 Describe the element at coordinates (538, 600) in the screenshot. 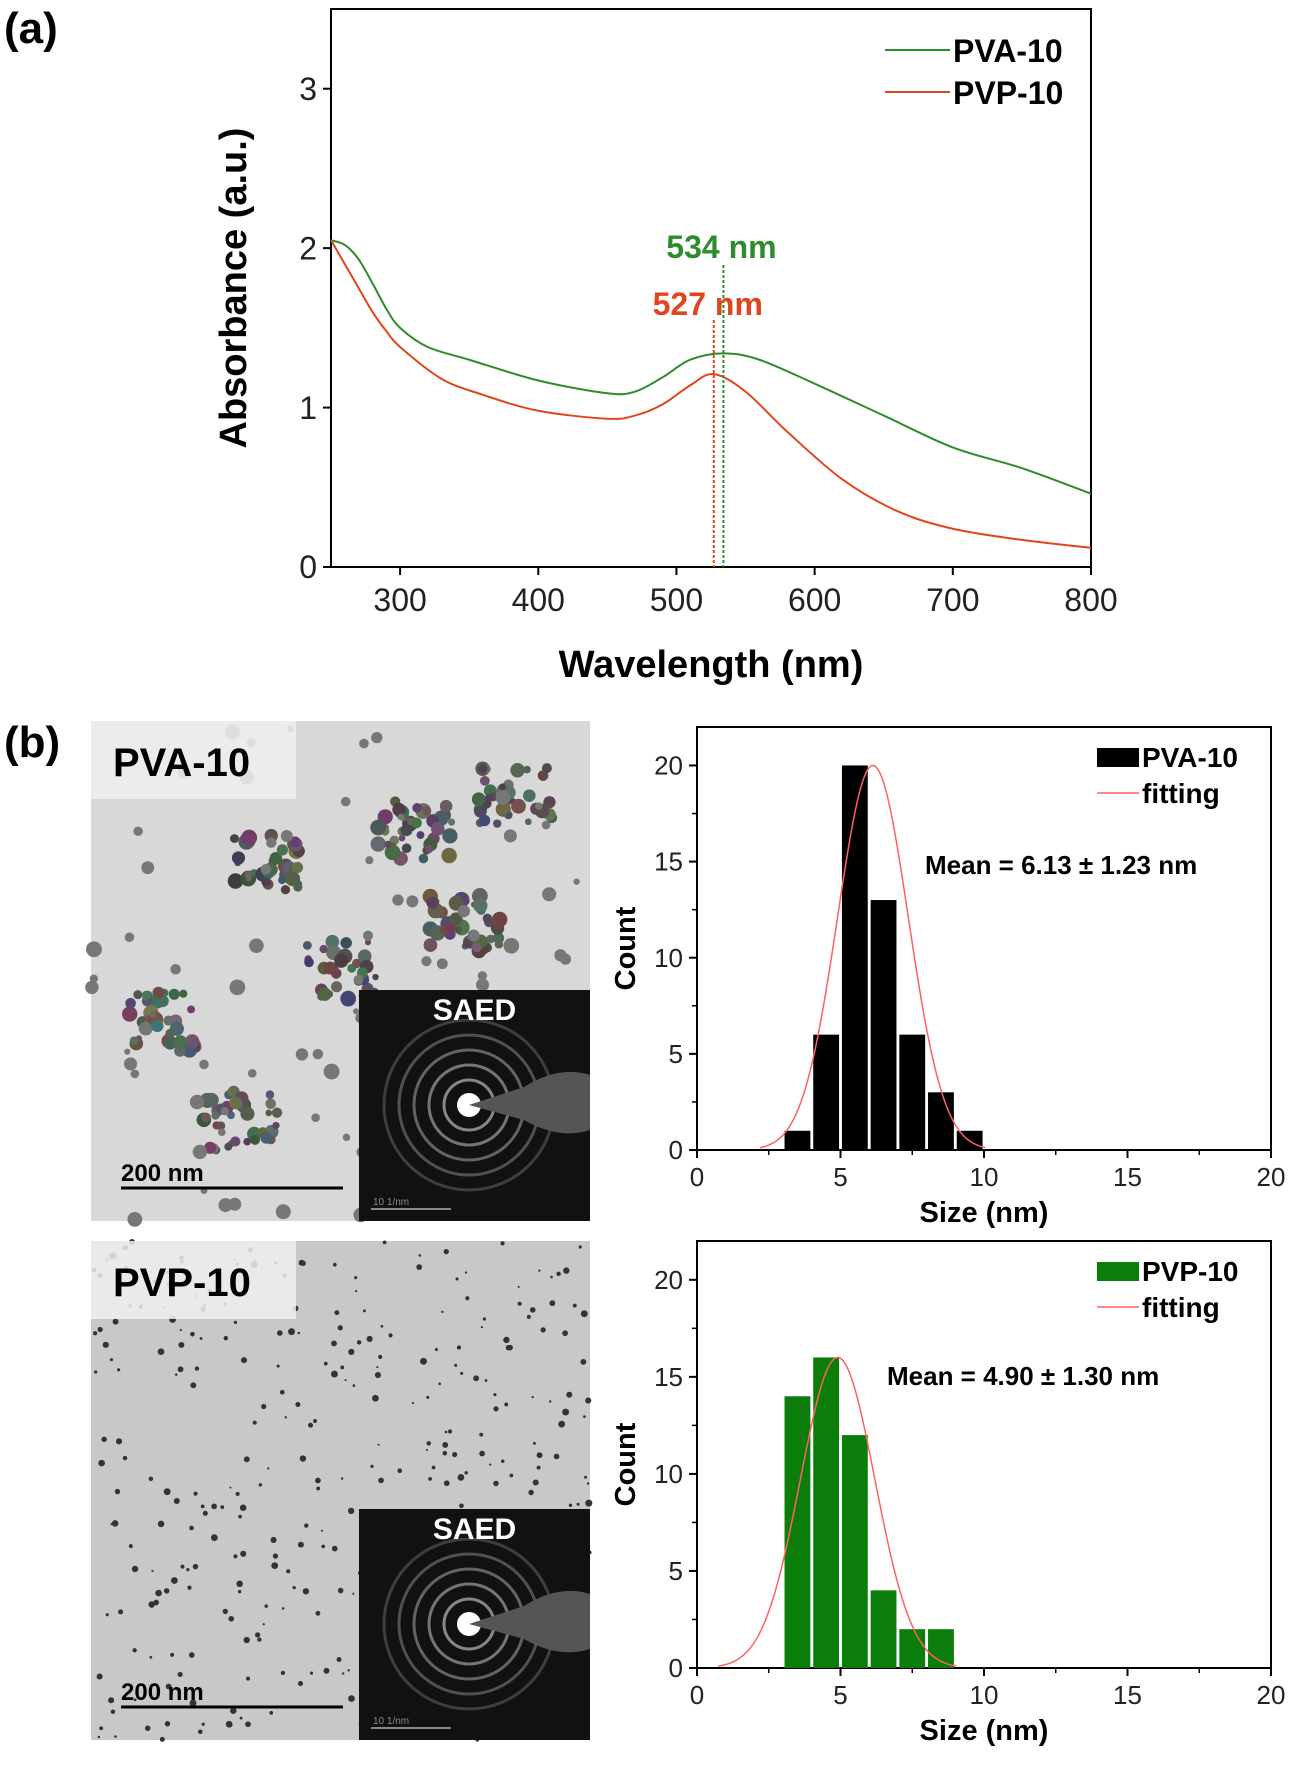

I see `x-tick-label: 400` at that location.